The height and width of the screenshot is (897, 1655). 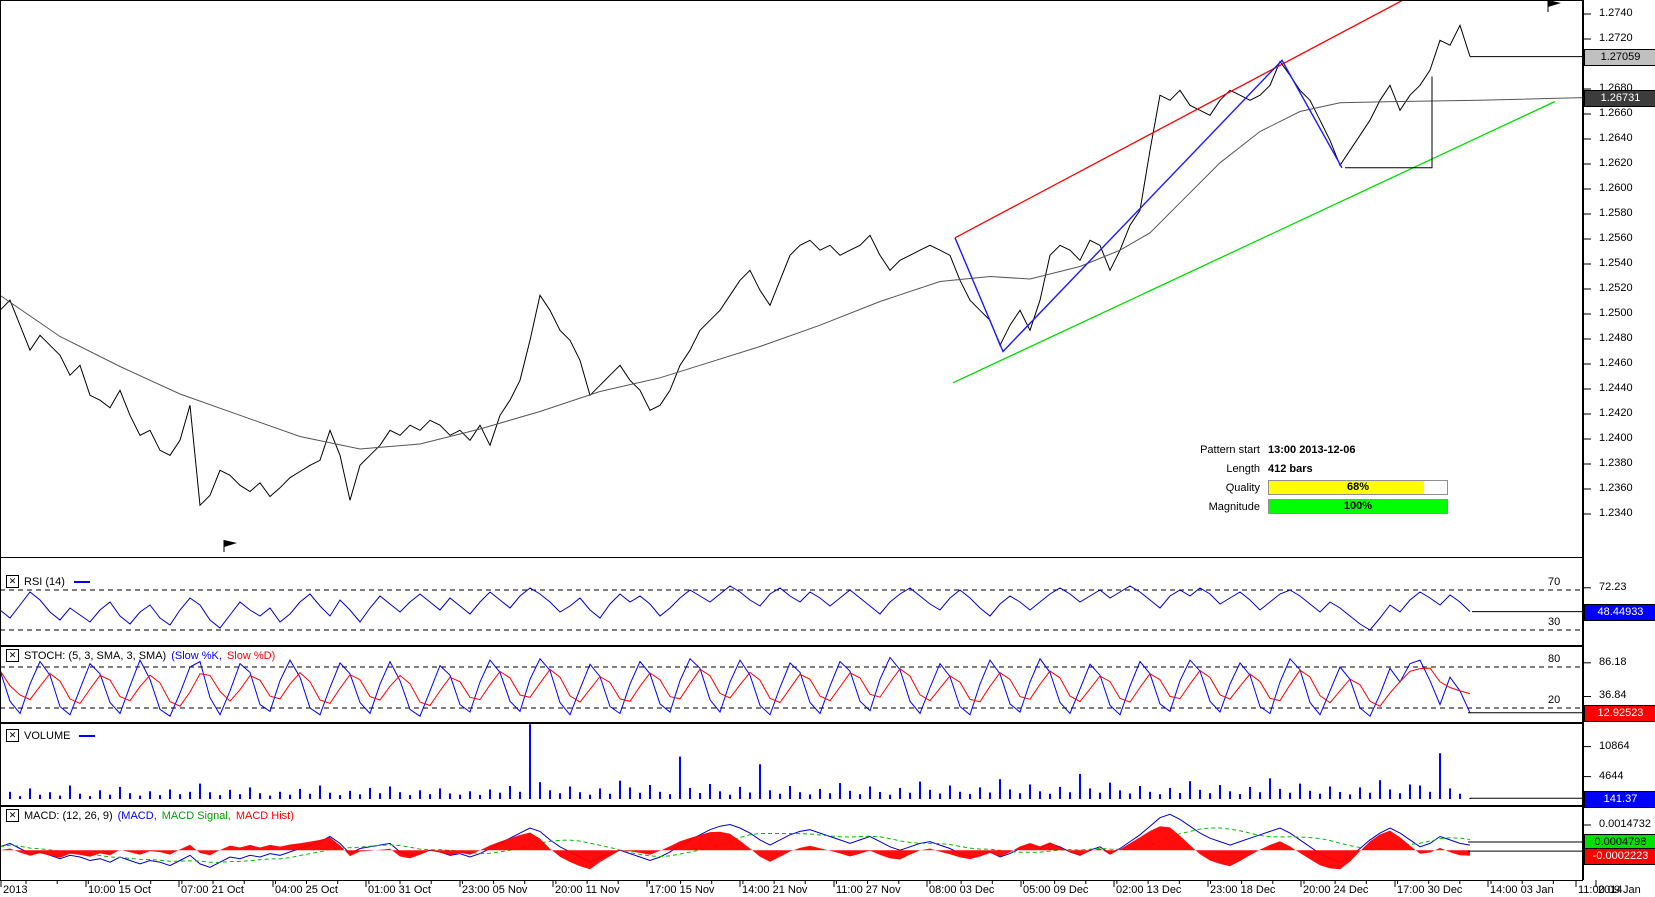 I want to click on stoch-d-legend: Slow %D), so click(x=251, y=655).